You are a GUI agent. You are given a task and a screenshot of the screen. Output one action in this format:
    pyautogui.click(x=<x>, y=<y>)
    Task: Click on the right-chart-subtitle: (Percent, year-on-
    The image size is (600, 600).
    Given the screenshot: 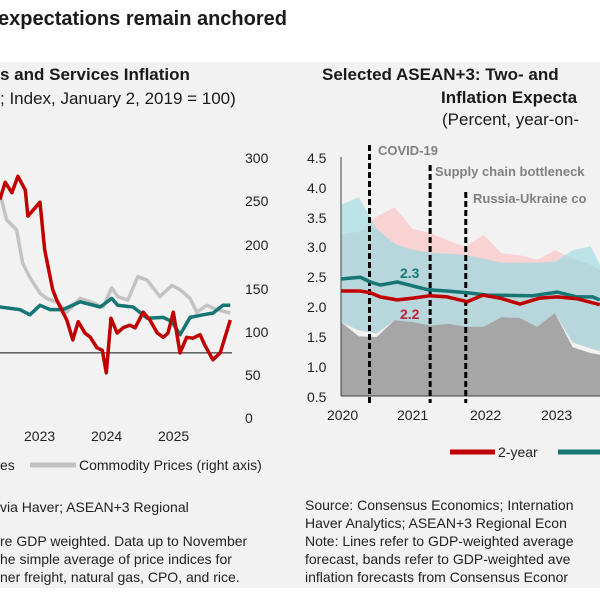 What is the action you would take?
    pyautogui.click(x=510, y=119)
    